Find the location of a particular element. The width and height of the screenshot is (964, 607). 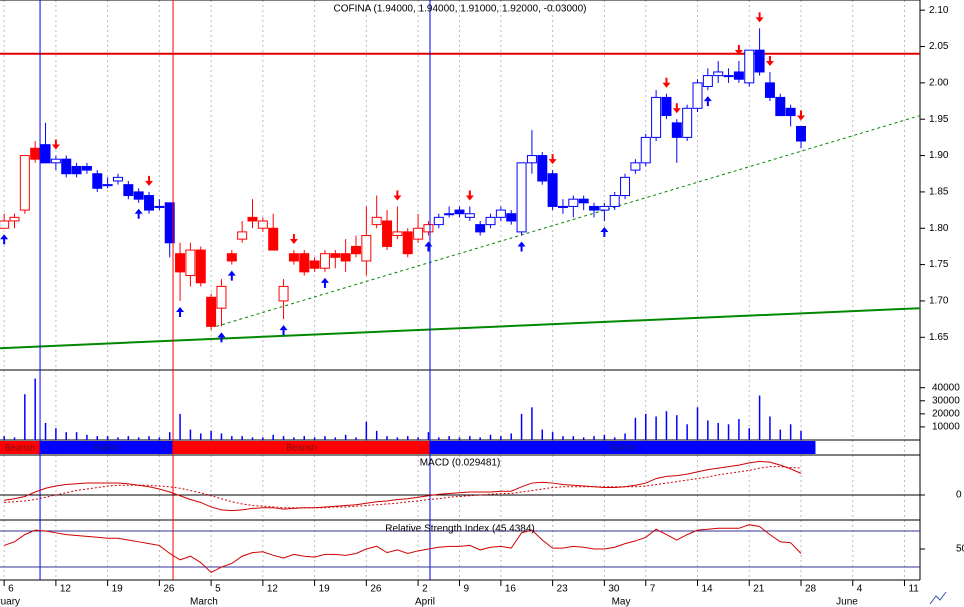

x-tick-label: 30 is located at coordinates (614, 589).